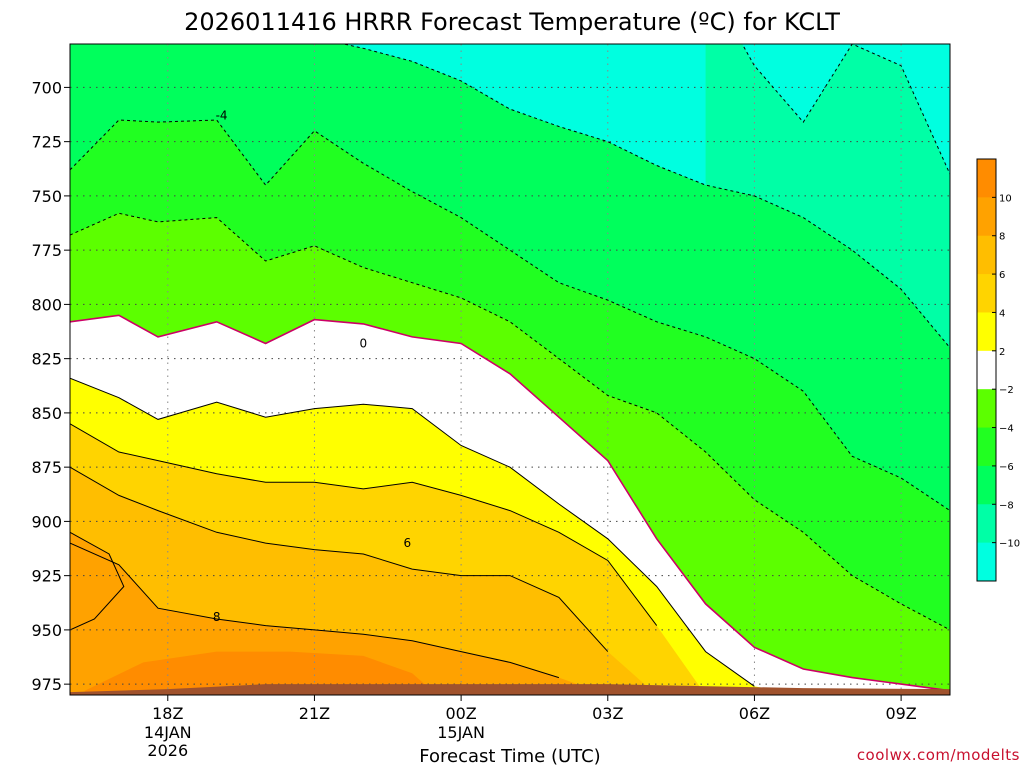 This screenshot has width=1024, height=768. Describe the element at coordinates (46, 630) in the screenshot. I see `y-tick-label: 950` at that location.